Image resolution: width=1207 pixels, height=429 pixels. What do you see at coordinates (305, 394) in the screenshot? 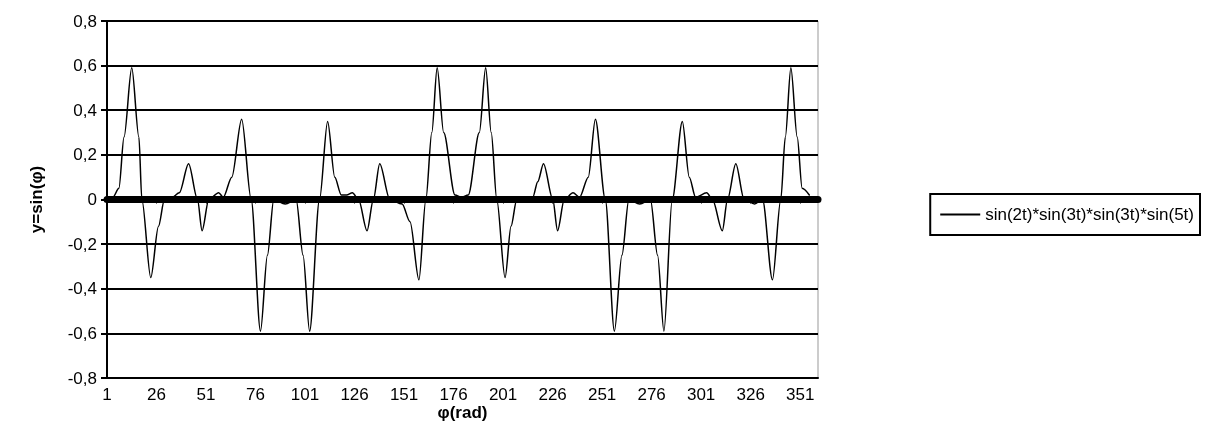
I see `x-tick-label: 101` at bounding box center [305, 394].